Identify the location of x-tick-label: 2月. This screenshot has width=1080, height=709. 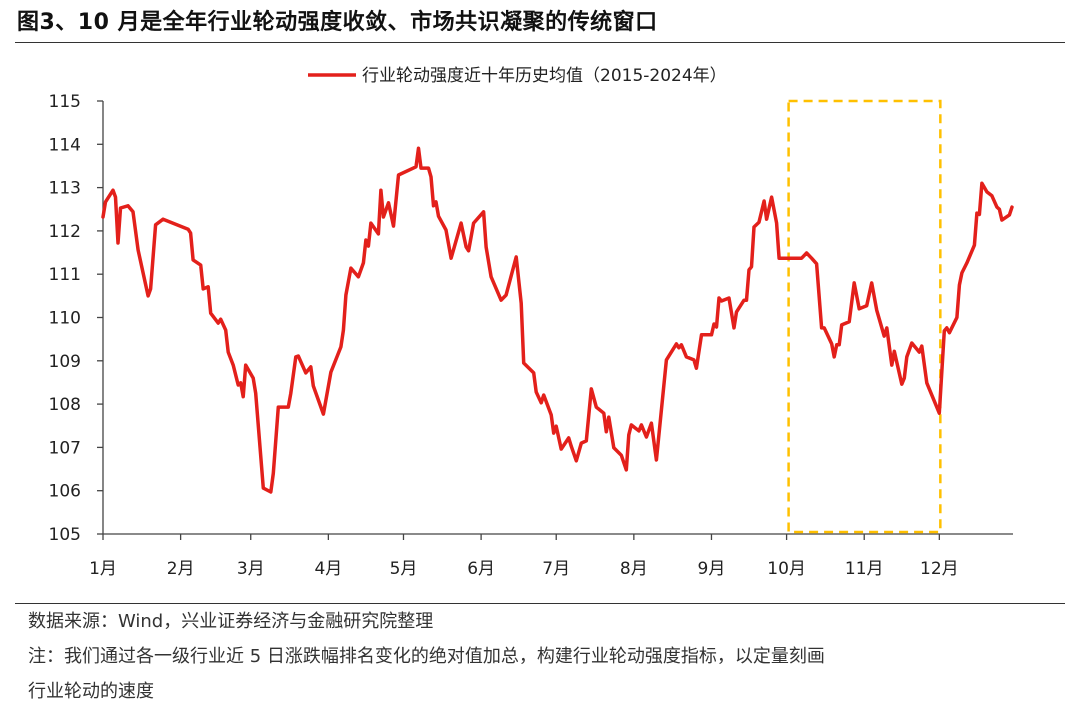
(181, 569).